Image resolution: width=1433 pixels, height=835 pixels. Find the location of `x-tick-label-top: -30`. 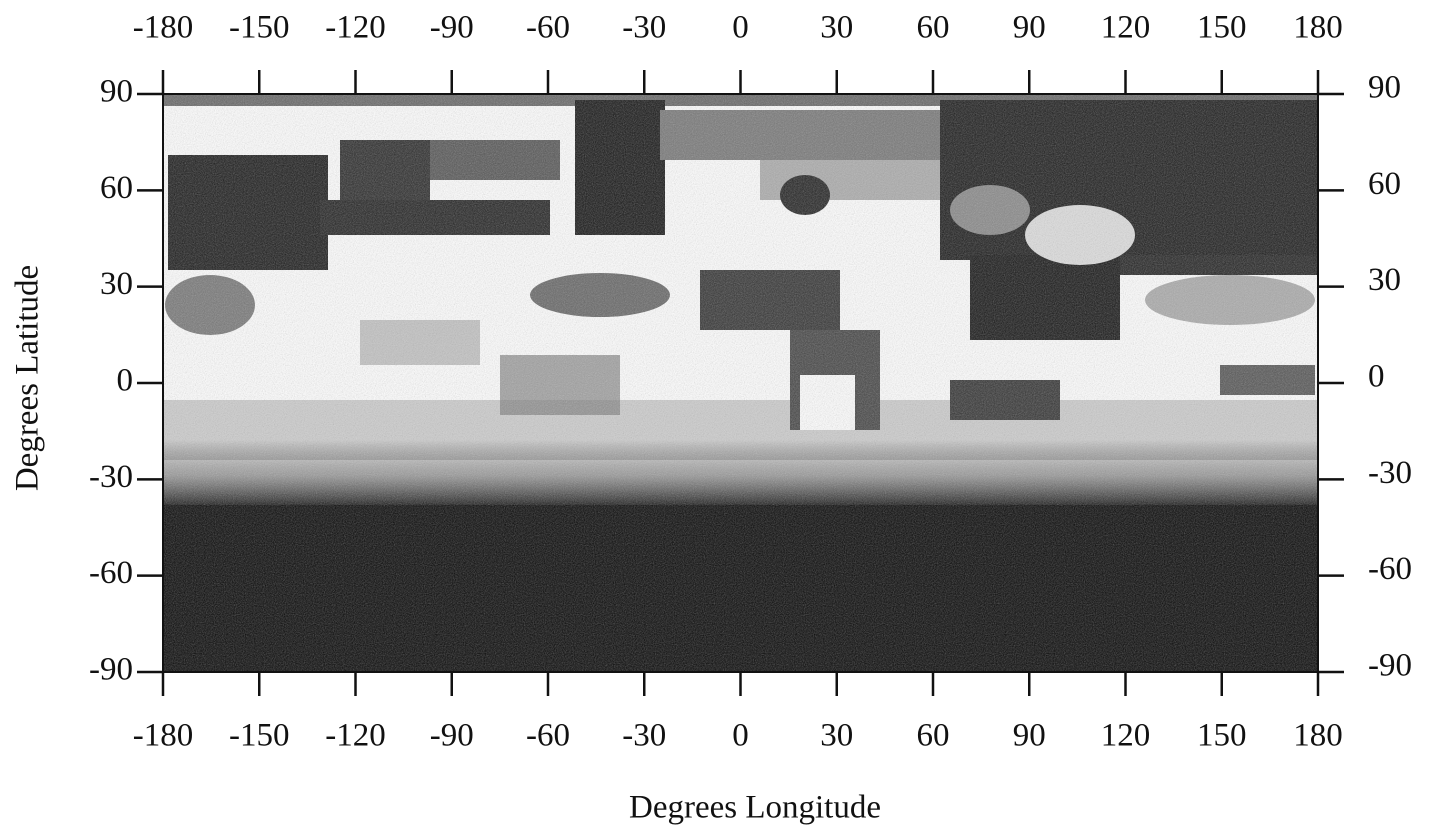

x-tick-label-top: -30 is located at coordinates (644, 28).